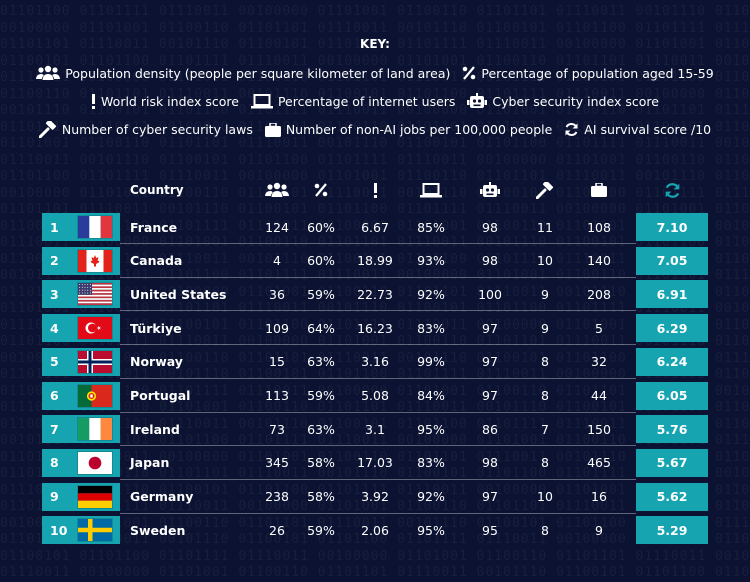  I want to click on non-ai-jobs-value: 108, so click(599, 227).